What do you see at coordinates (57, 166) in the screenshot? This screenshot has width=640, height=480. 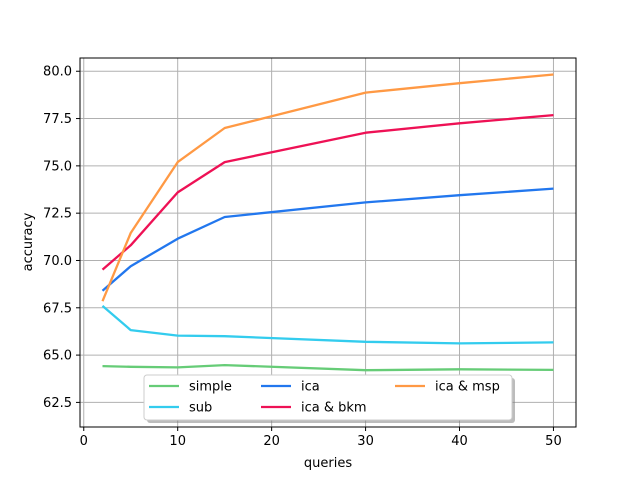 I see `y-tick-label: 75.0` at bounding box center [57, 166].